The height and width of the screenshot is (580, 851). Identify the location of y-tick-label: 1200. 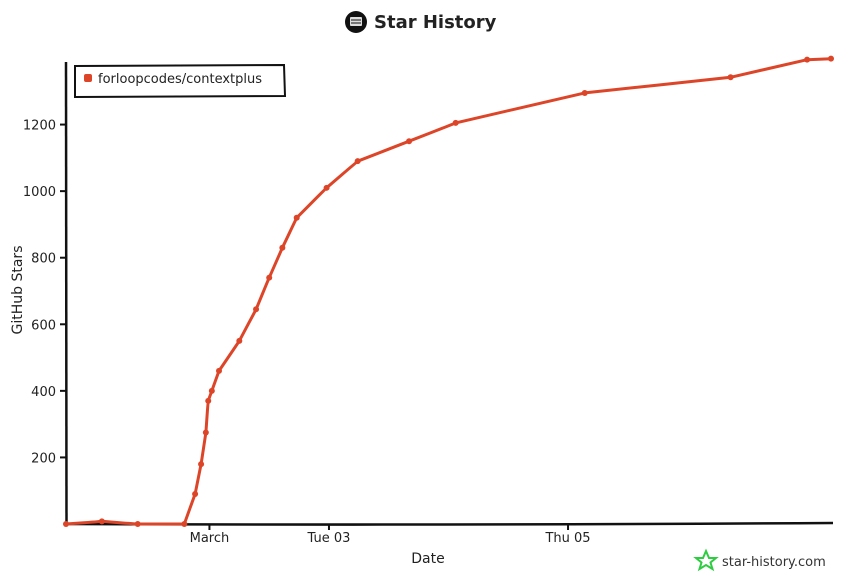
(39, 126).